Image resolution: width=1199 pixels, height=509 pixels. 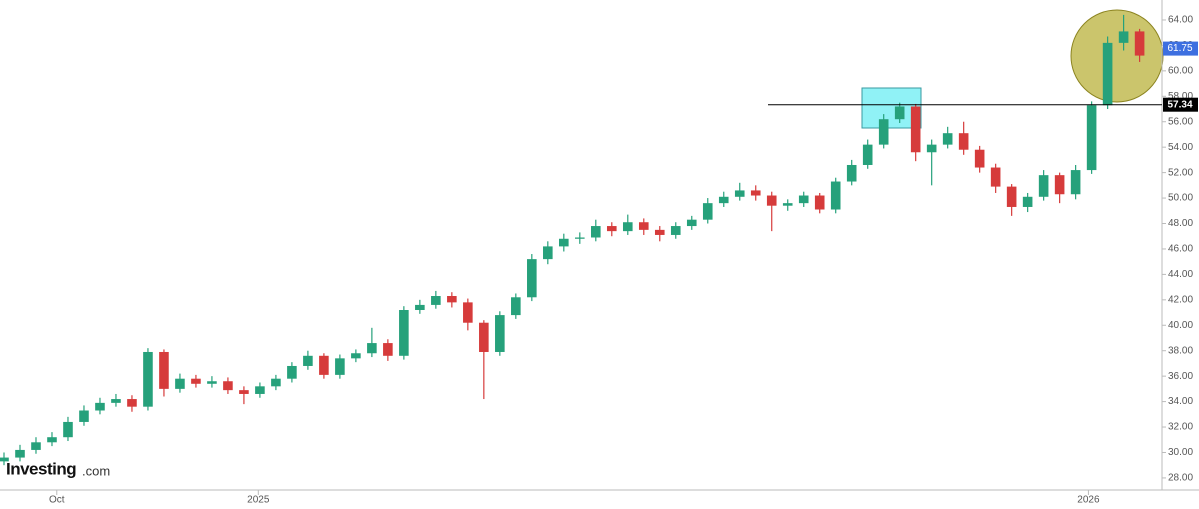 I want to click on price-line-tag, so click(x=1180, y=104).